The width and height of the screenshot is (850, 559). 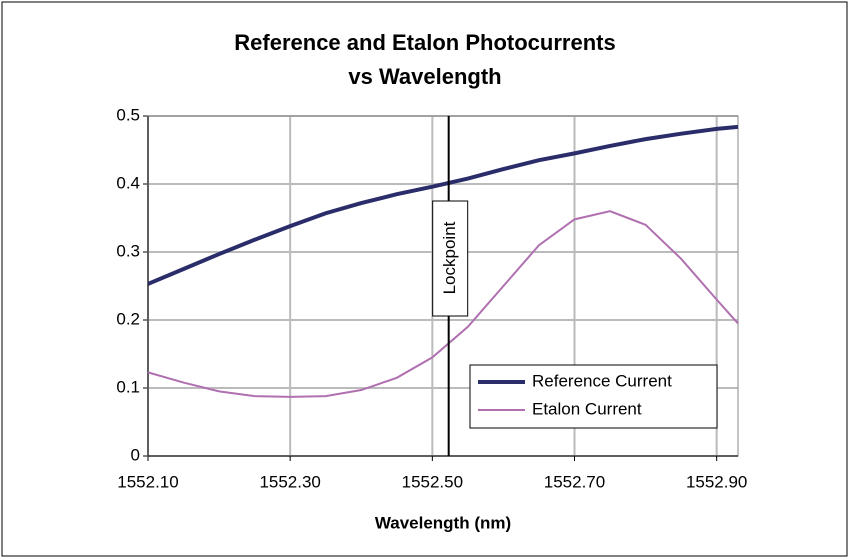 What do you see at coordinates (432, 481) in the screenshot?
I see `x-tick-label: 1552.50` at bounding box center [432, 481].